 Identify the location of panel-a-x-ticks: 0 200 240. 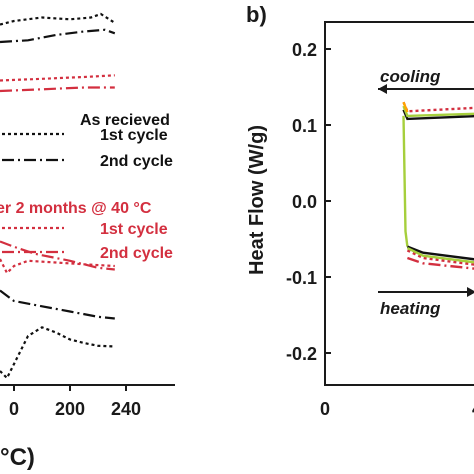
(75, 402).